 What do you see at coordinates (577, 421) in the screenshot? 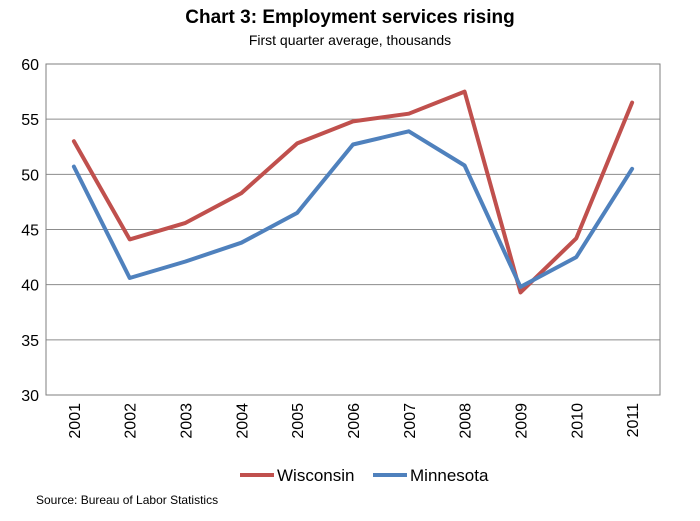
I see `x-tick-label: 2010` at bounding box center [577, 421].